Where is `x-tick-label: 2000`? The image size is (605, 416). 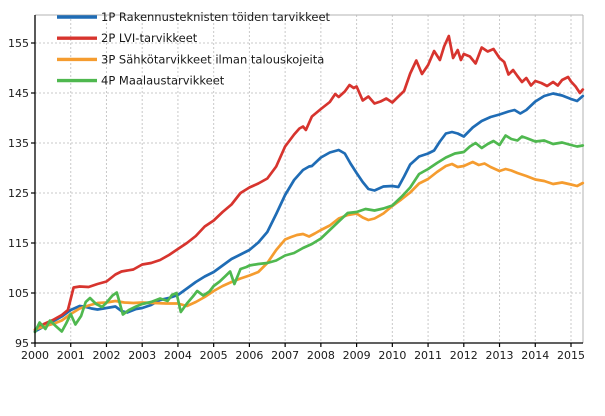 x-tick-label: 2000 is located at coordinates (35, 355).